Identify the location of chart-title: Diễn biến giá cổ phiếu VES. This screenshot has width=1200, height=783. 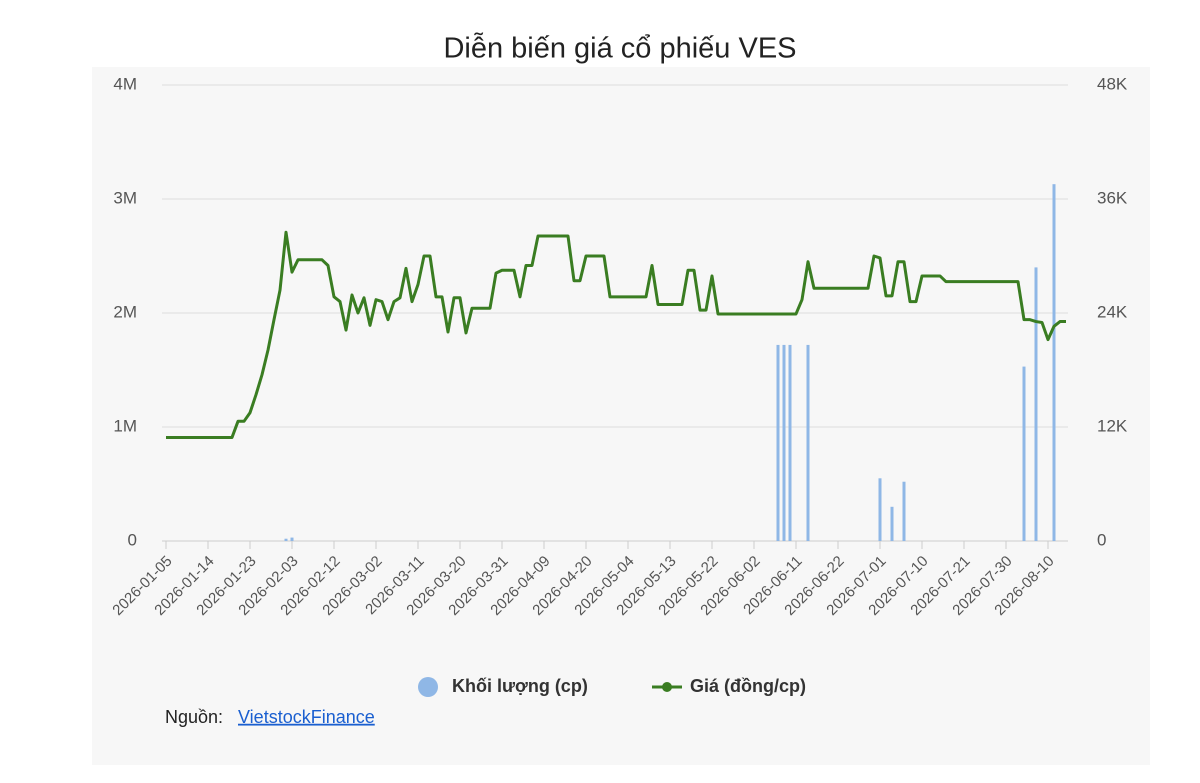
(619, 48).